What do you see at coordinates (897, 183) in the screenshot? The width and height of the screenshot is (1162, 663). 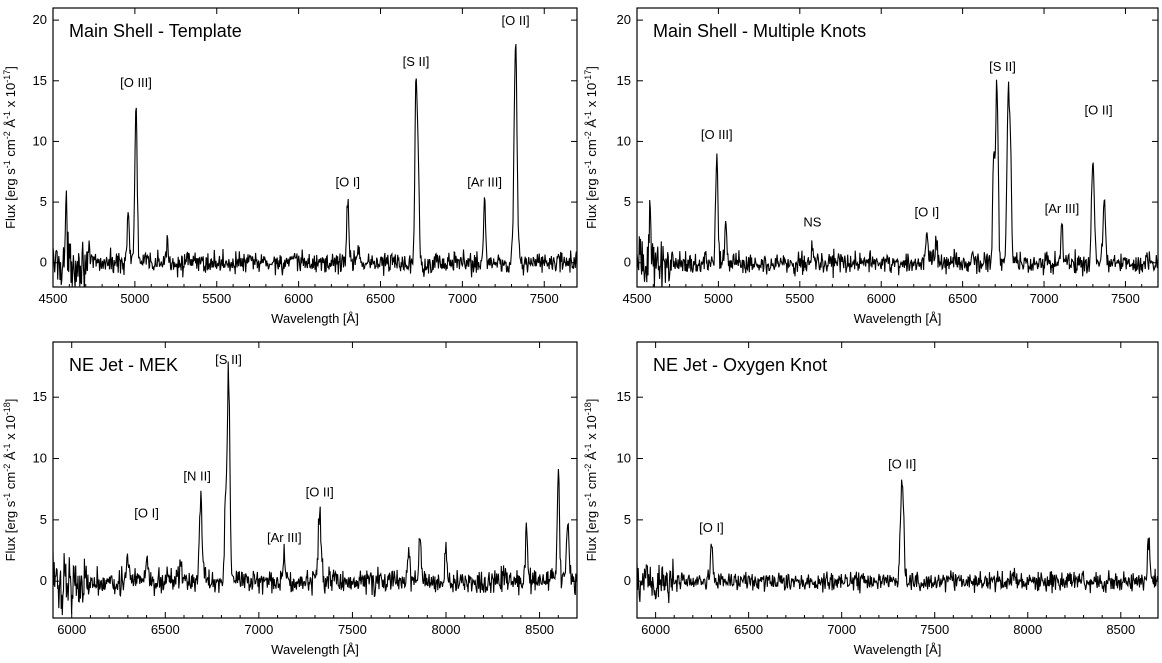 I see `spectrum-line-p2` at bounding box center [897, 183].